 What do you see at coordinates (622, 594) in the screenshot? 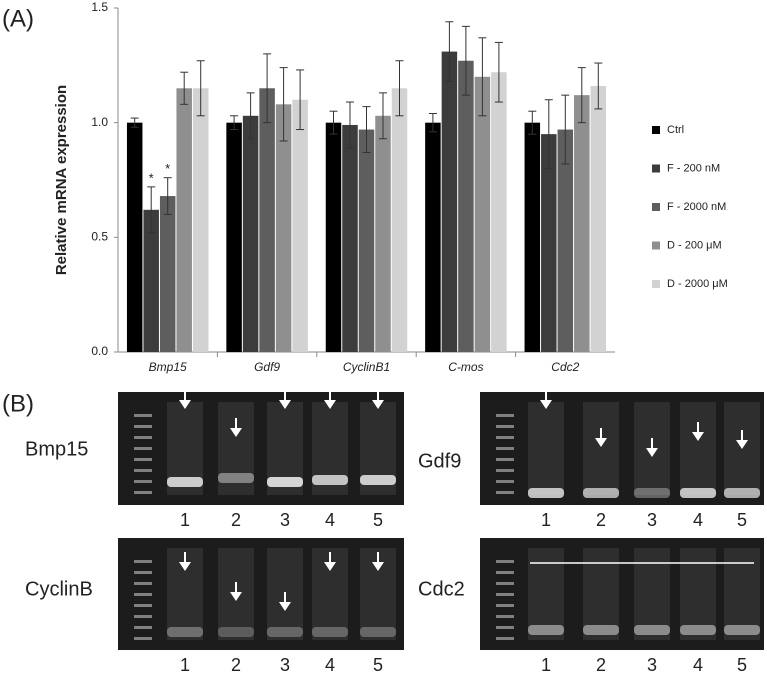
I see `gel-background` at bounding box center [622, 594].